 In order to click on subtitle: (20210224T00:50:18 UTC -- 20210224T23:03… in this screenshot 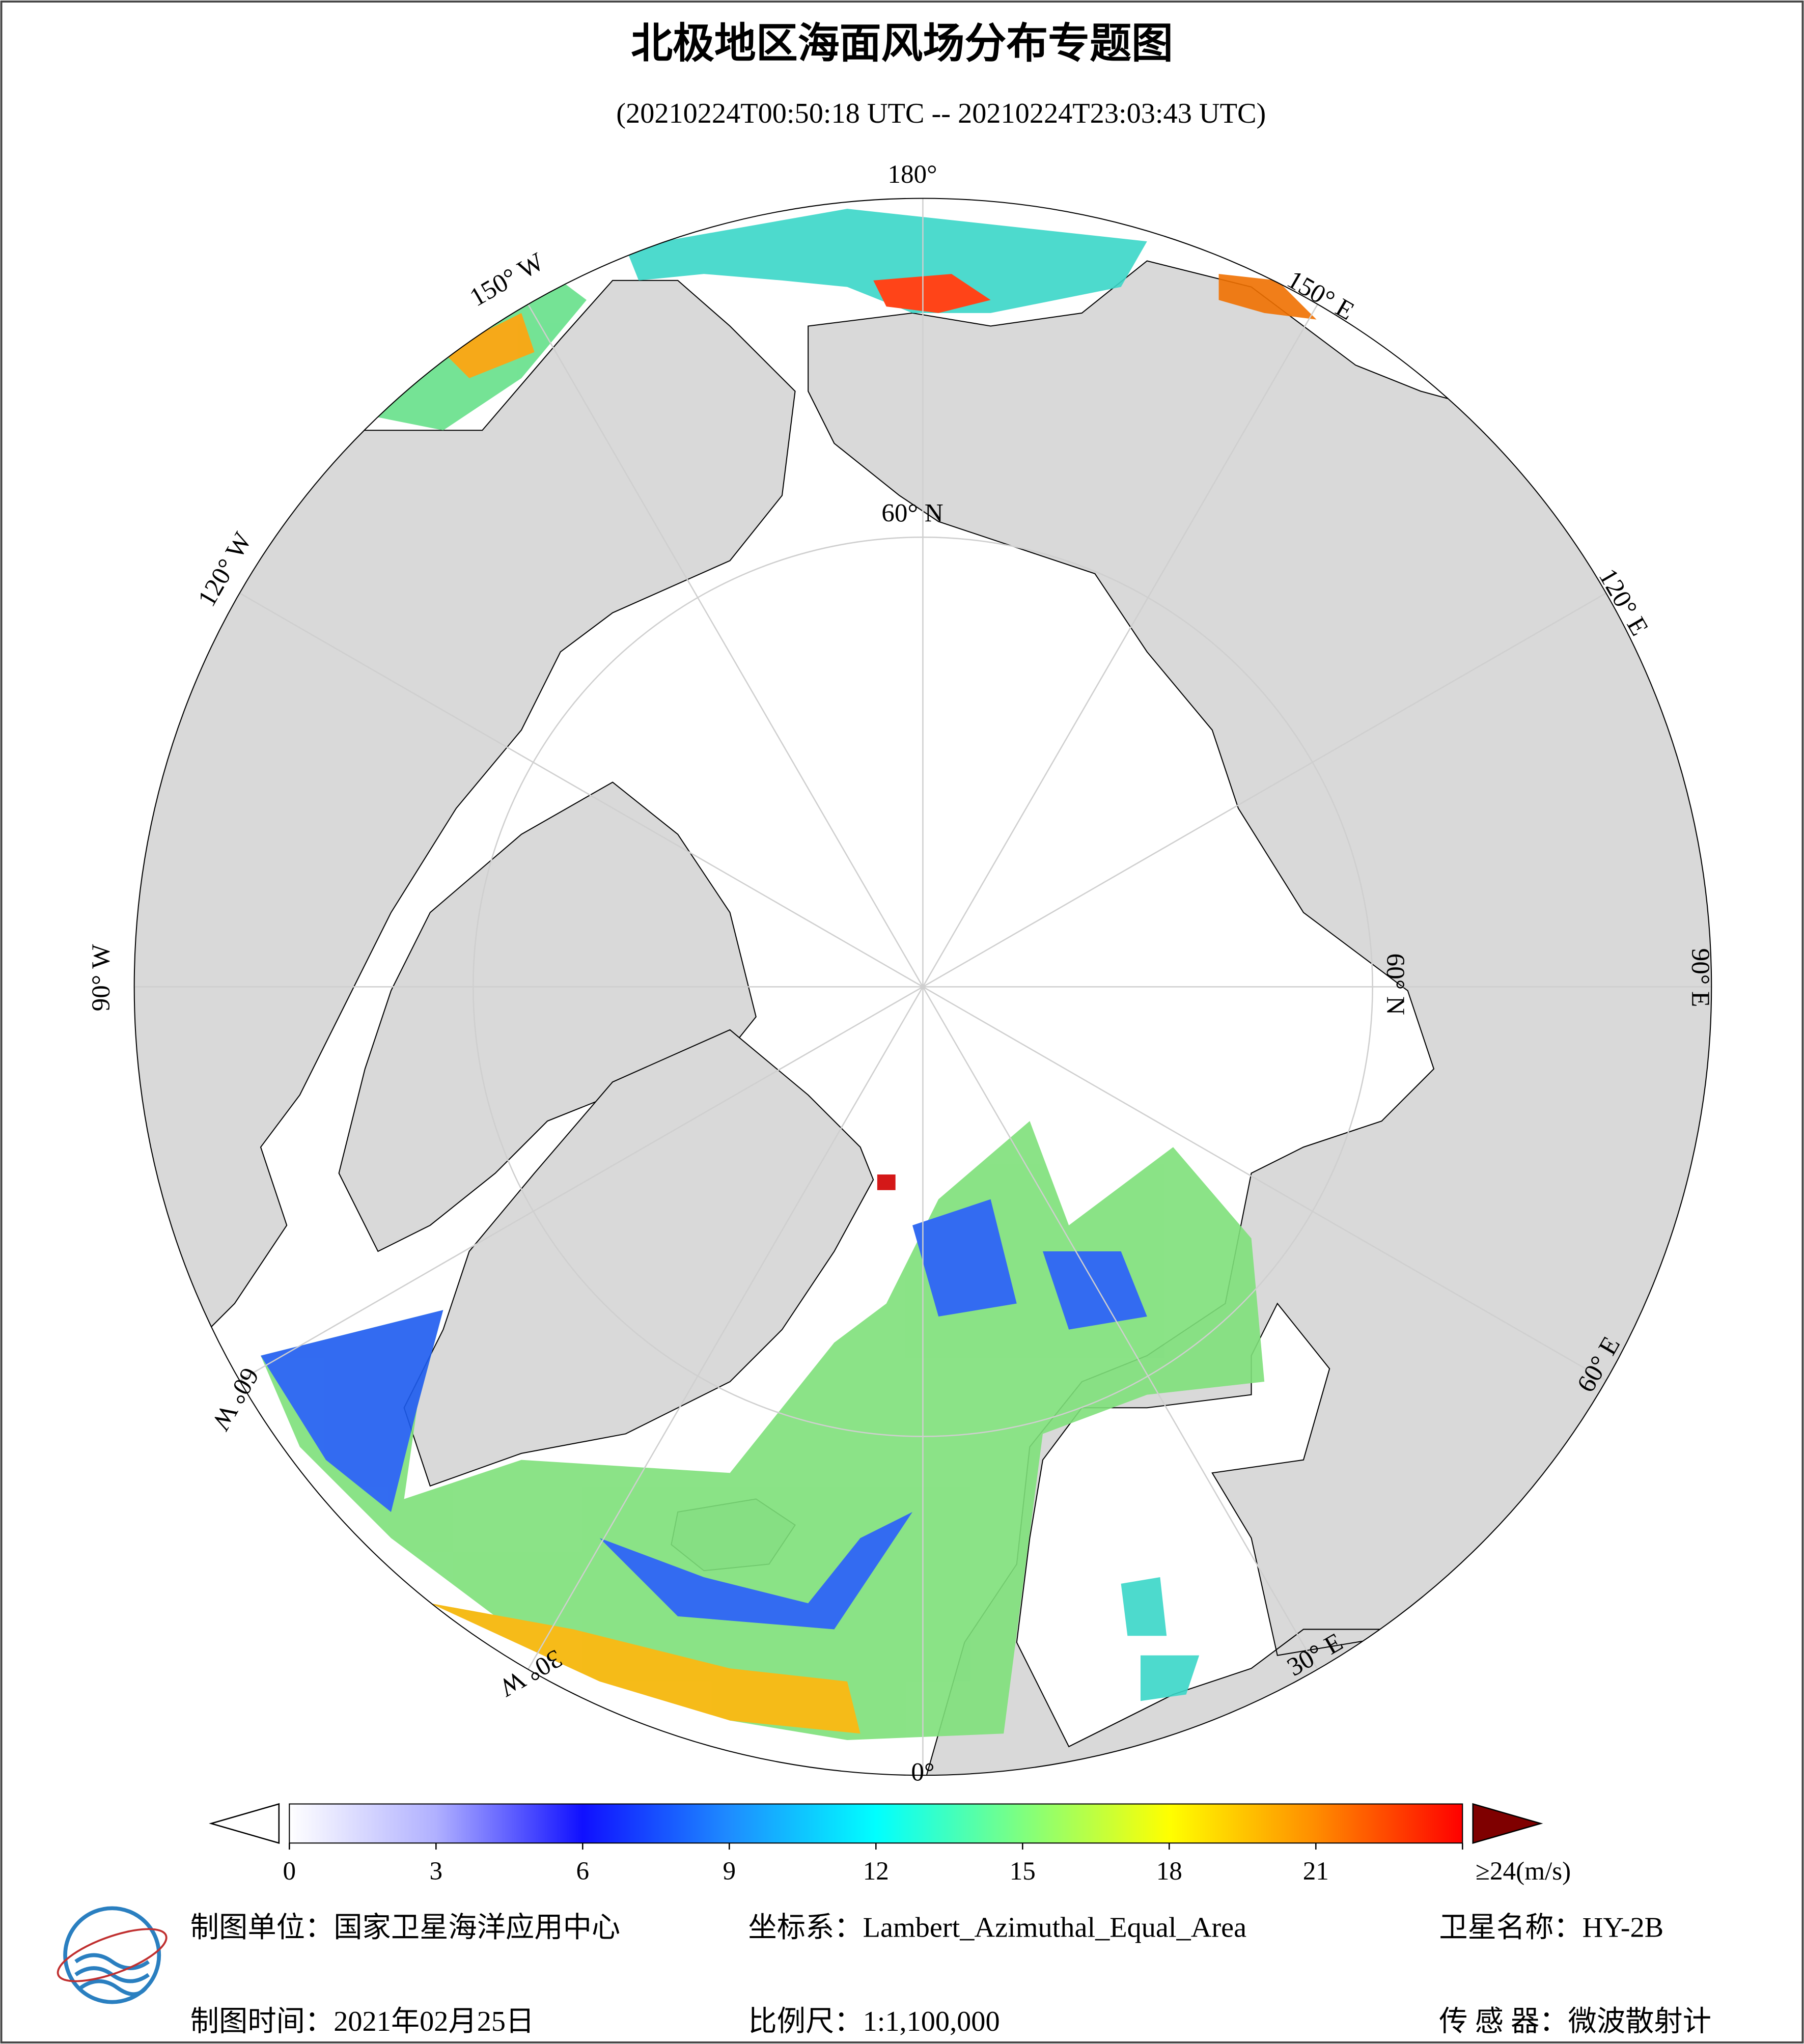, I will do `click(941, 113)`.